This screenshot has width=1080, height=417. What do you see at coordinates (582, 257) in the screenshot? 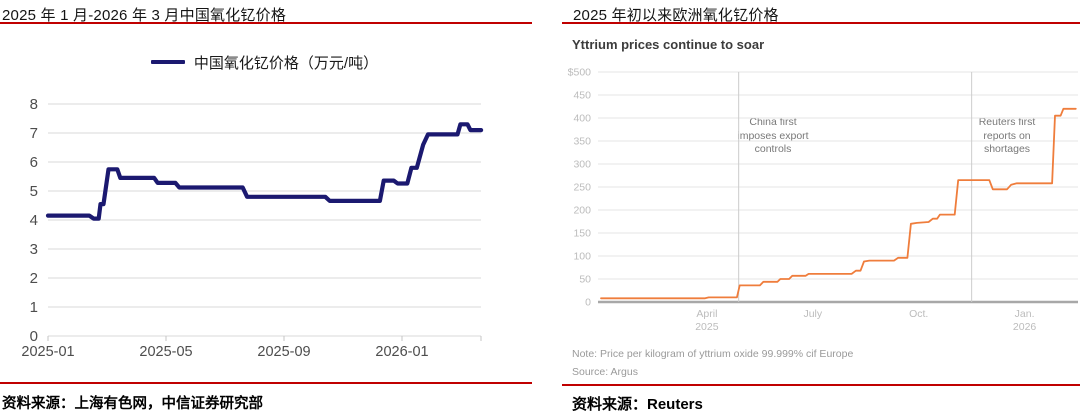
I see `y-tick-label: 100` at bounding box center [582, 257].